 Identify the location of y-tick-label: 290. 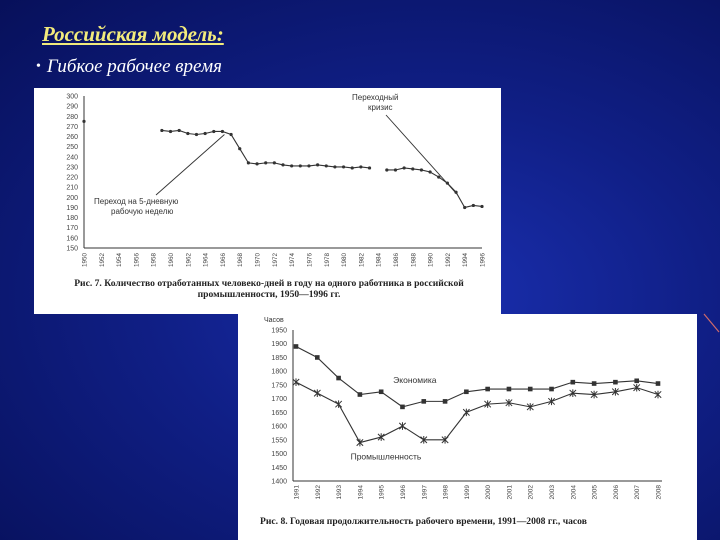
(72, 107).